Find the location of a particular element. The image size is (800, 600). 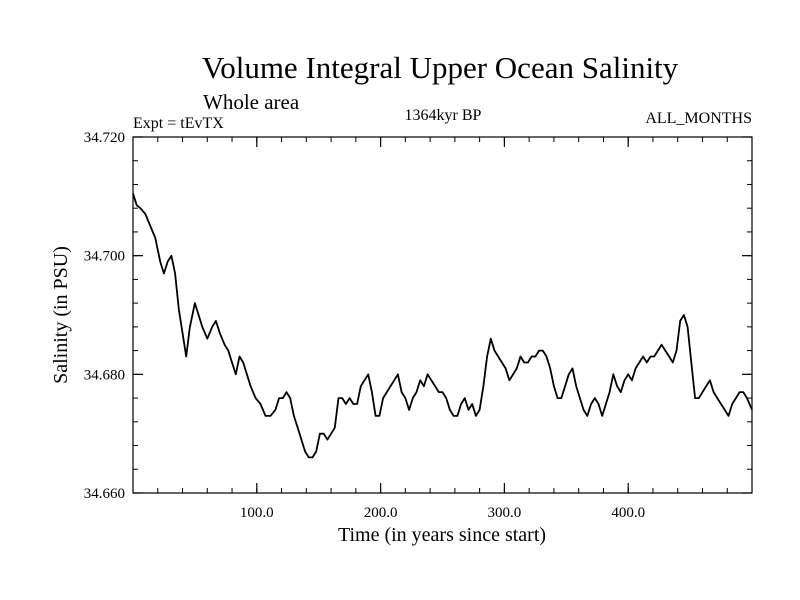

experiment-label: Expt = tEvTX is located at coordinates (178, 123).